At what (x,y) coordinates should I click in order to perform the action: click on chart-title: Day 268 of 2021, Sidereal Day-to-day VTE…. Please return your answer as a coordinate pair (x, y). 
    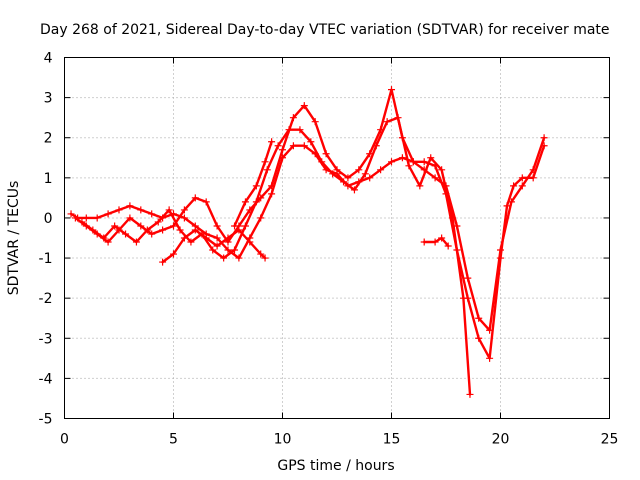
    Looking at the image, I should click on (325, 30).